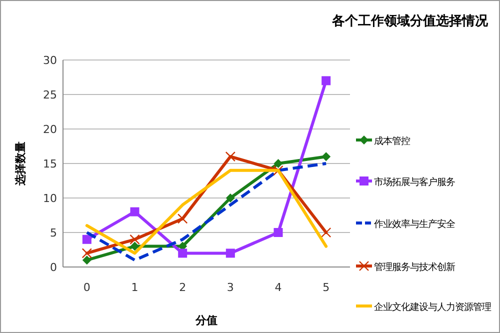 This screenshot has height=333, width=500. What do you see at coordinates (230, 287) in the screenshot?
I see `x-tick-label: 3` at bounding box center [230, 287].